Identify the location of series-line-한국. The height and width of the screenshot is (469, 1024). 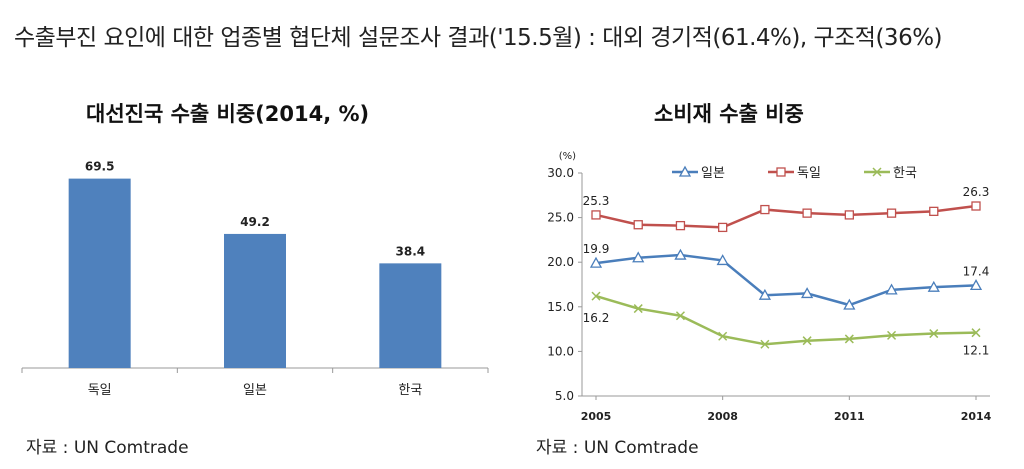
(786, 320).